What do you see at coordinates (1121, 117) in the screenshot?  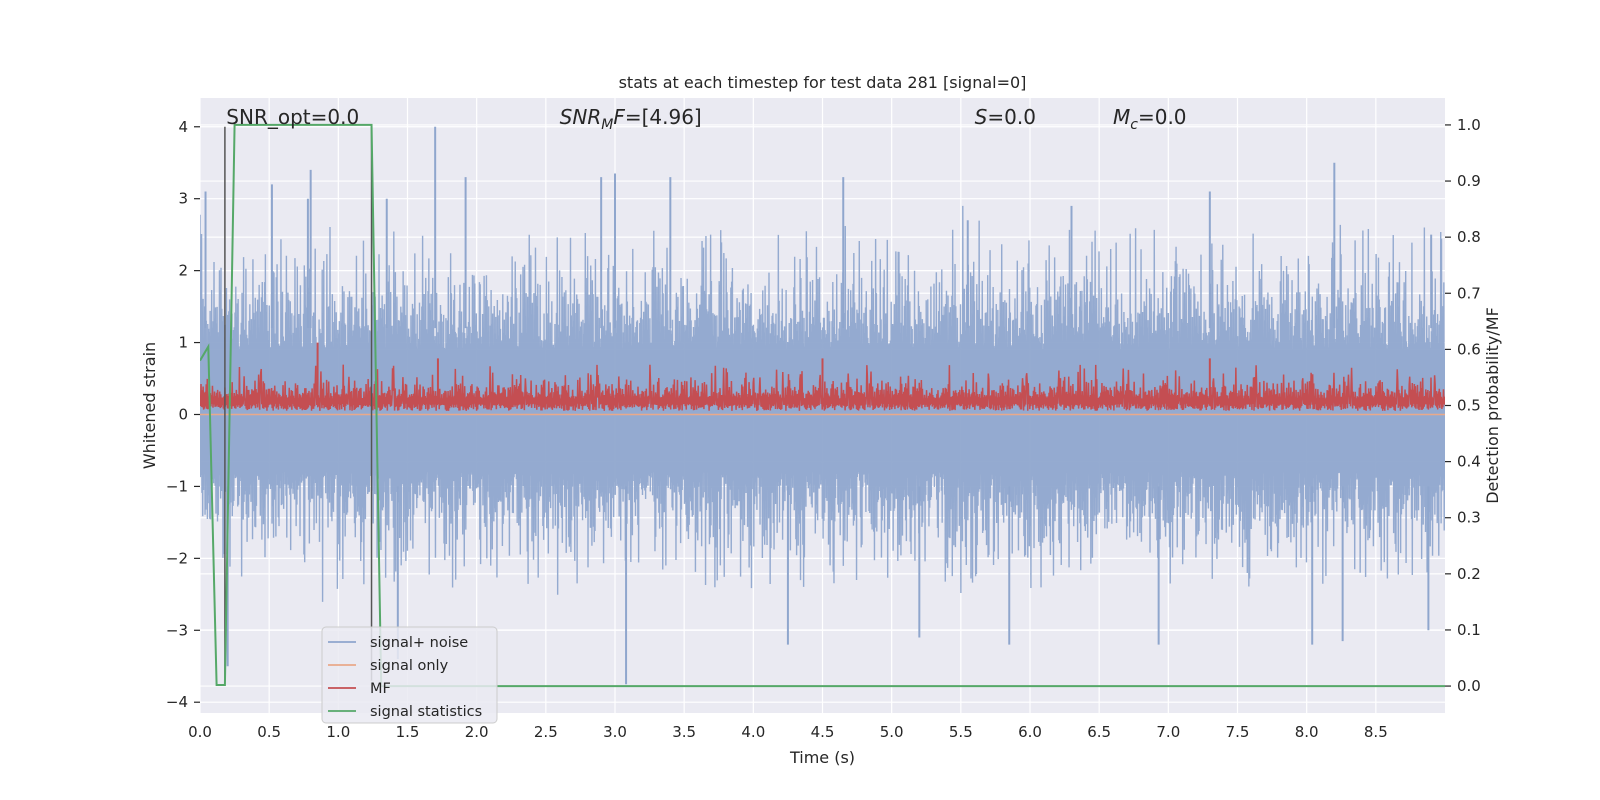 I see `annotation-var: M` at bounding box center [1121, 117].